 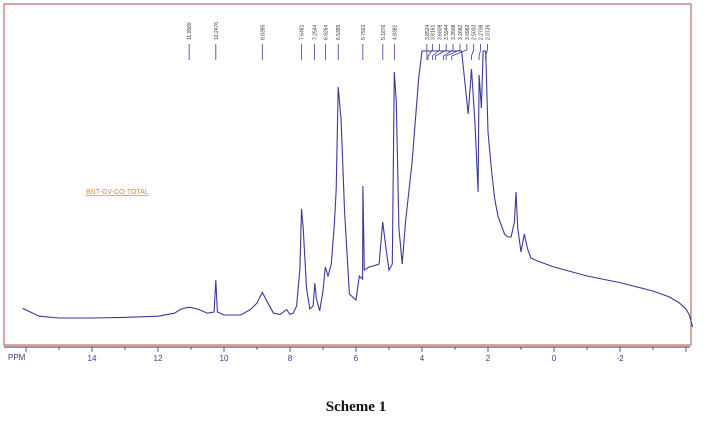 What do you see at coordinates (339, 32) in the screenshot?
I see `peak-label: 6.5395` at bounding box center [339, 32].